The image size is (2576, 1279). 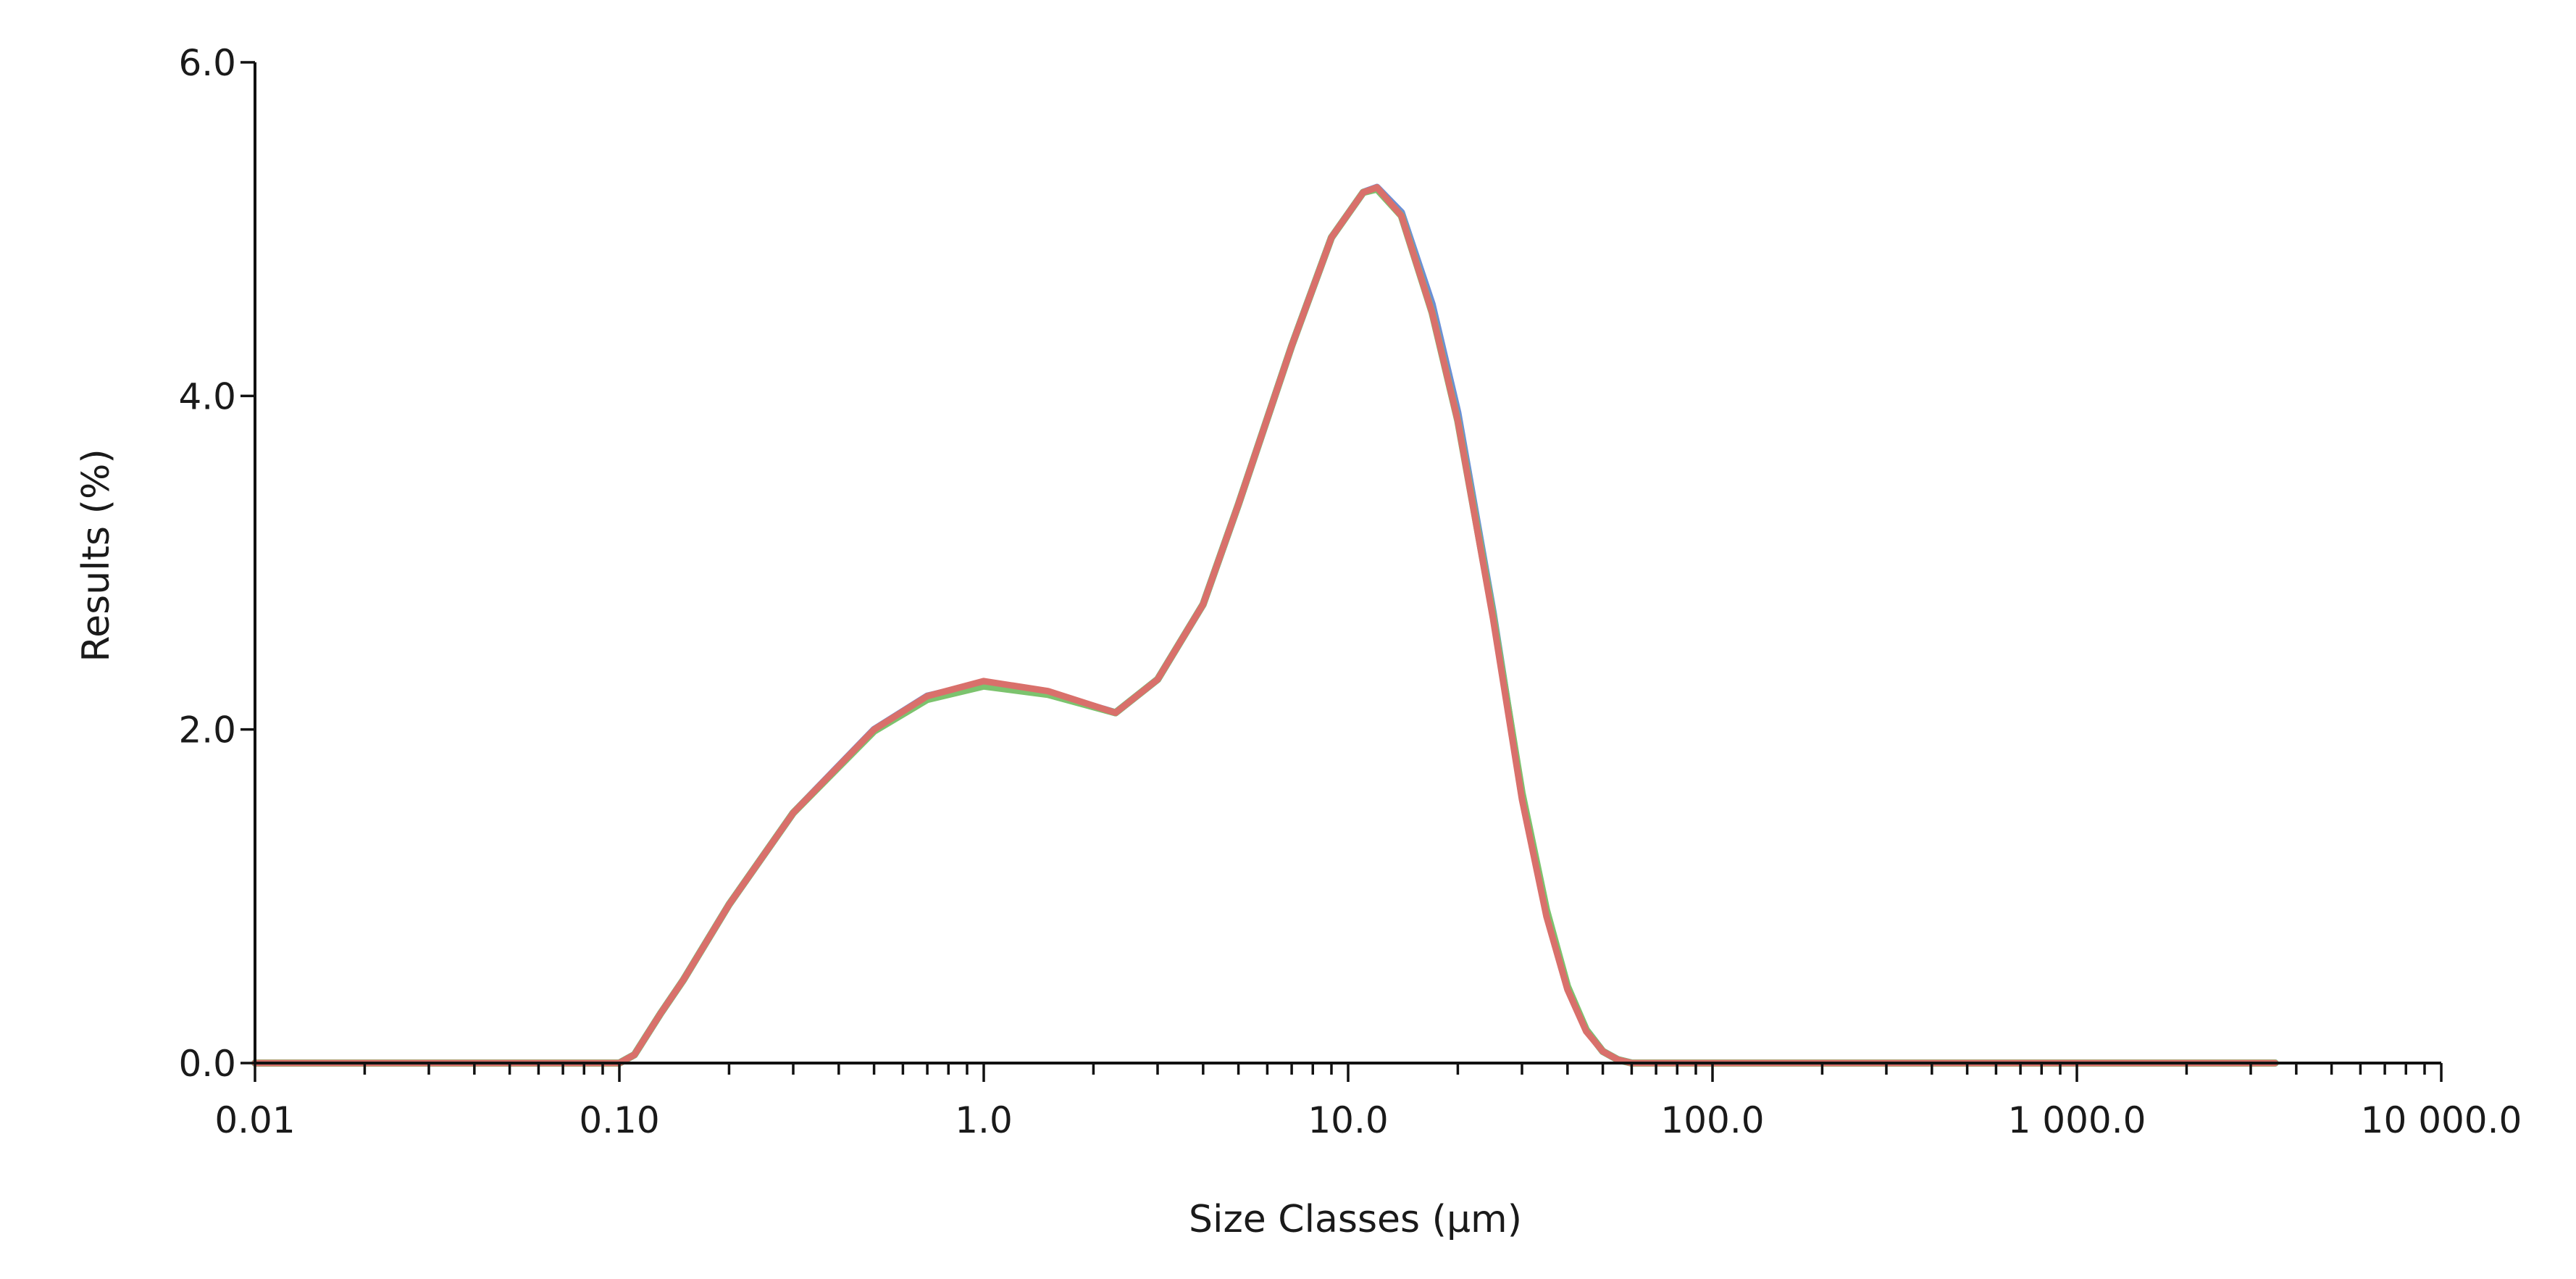 What do you see at coordinates (207, 396) in the screenshot?
I see `y-tick-label: 4.0` at bounding box center [207, 396].